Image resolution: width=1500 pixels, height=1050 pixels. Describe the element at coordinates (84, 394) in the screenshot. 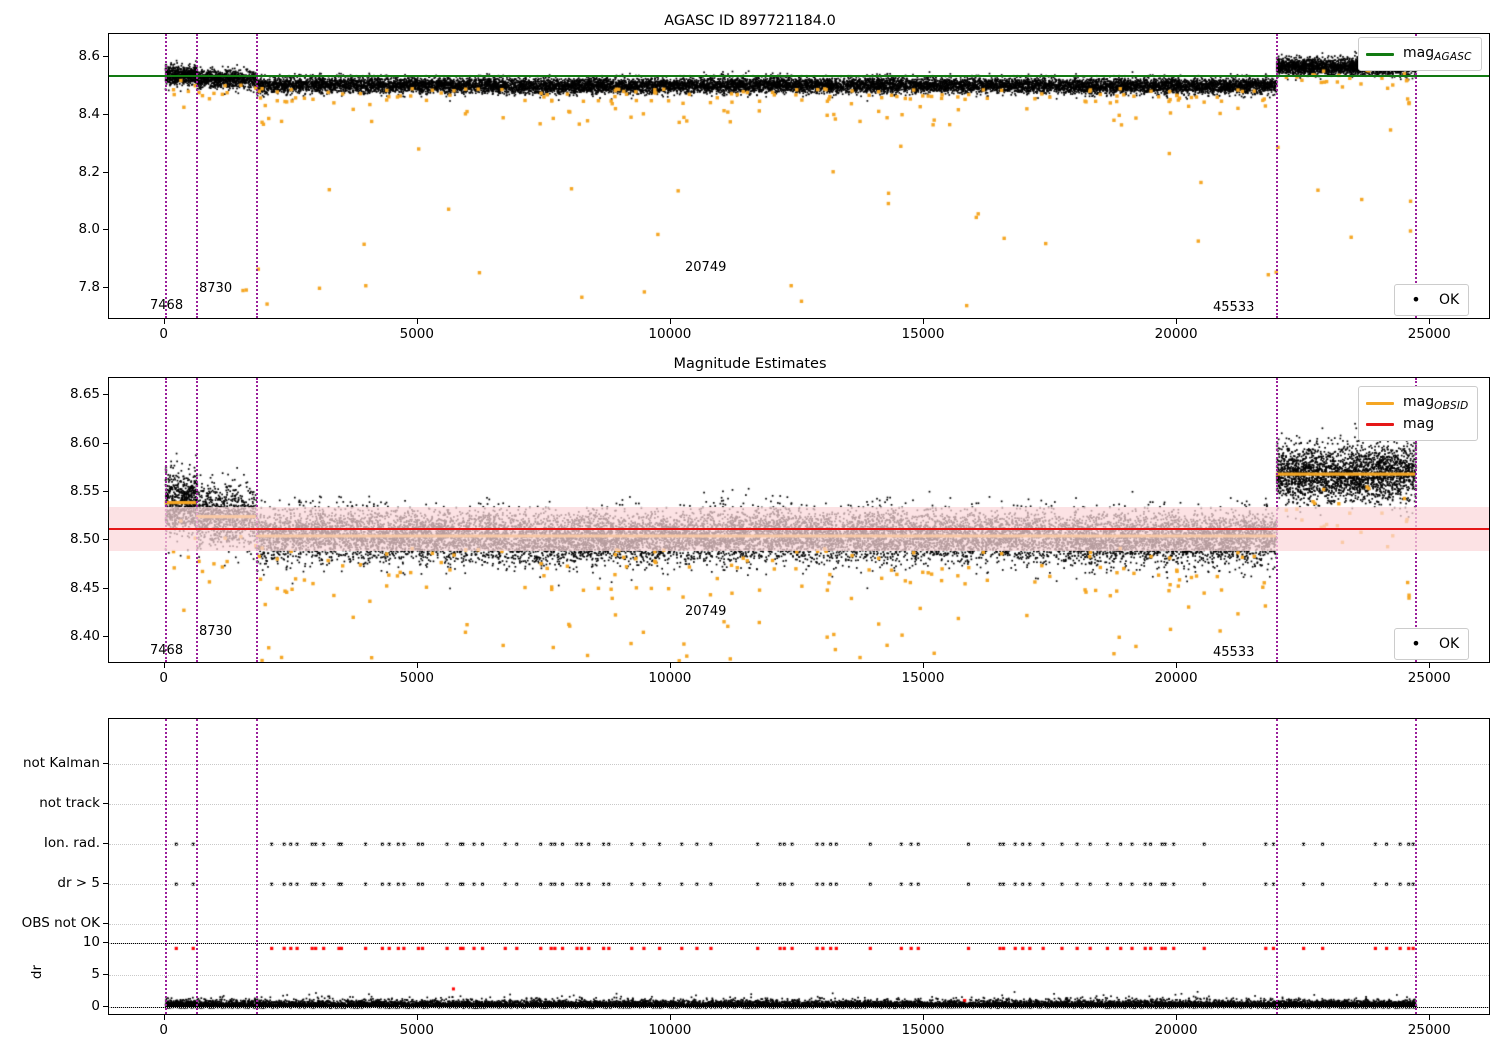

I see `y-tick-label: 8.65` at that location.